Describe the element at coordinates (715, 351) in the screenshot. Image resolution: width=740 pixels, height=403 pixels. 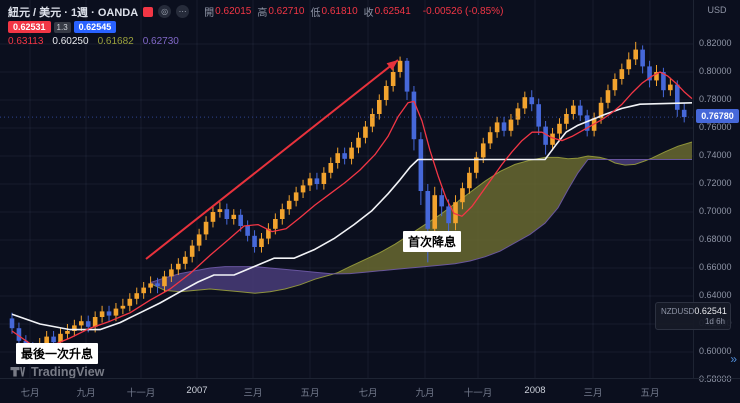
I see `price-tick-label: 0.60000` at that location.